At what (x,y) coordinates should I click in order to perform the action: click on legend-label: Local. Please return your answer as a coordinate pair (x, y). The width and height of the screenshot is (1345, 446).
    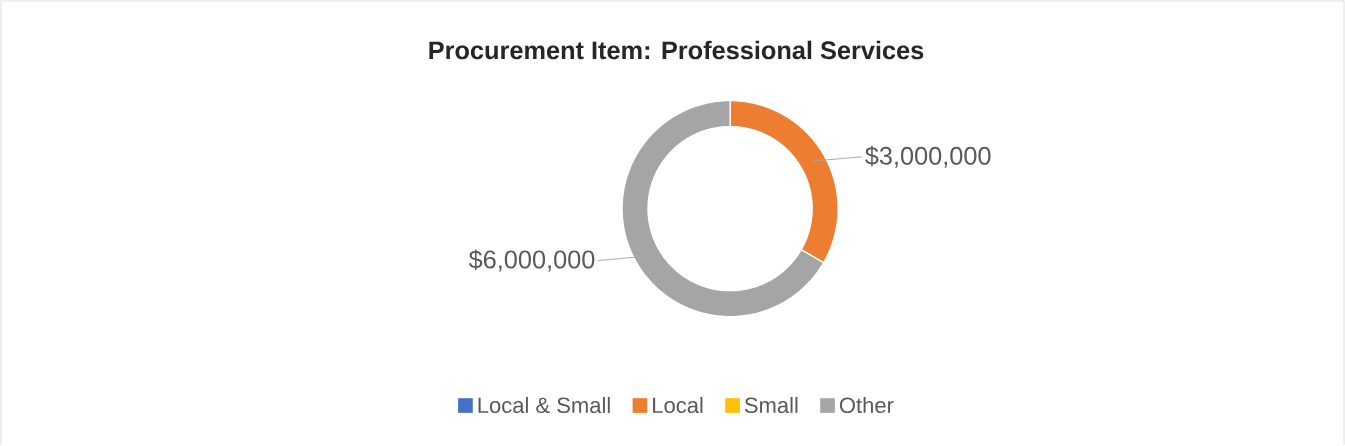
    Looking at the image, I should click on (678, 405).